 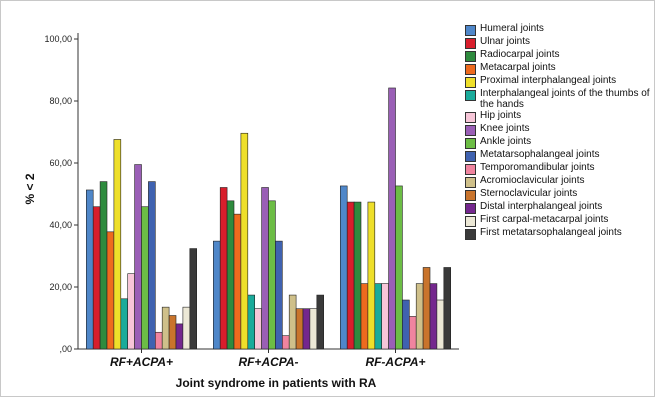 I want to click on category-label: RF+ACPA+, so click(x=141, y=362).